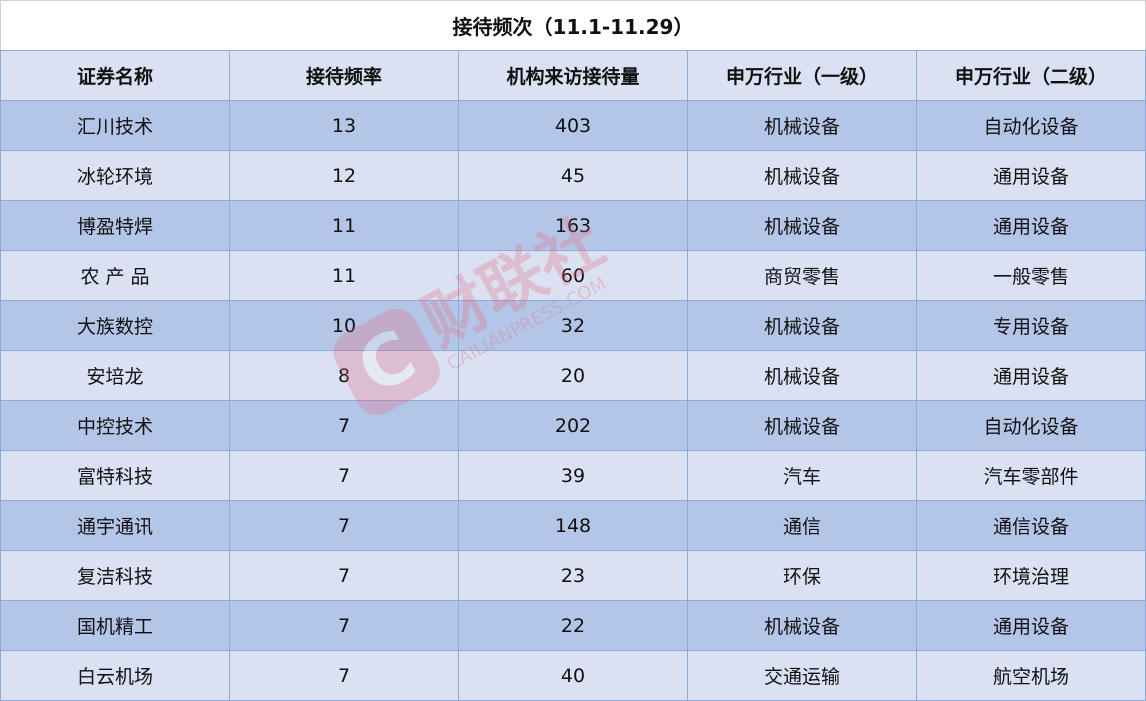  What do you see at coordinates (1031, 275) in the screenshot?
I see `cell-sw-industry-l2: 一般零售` at bounding box center [1031, 275].